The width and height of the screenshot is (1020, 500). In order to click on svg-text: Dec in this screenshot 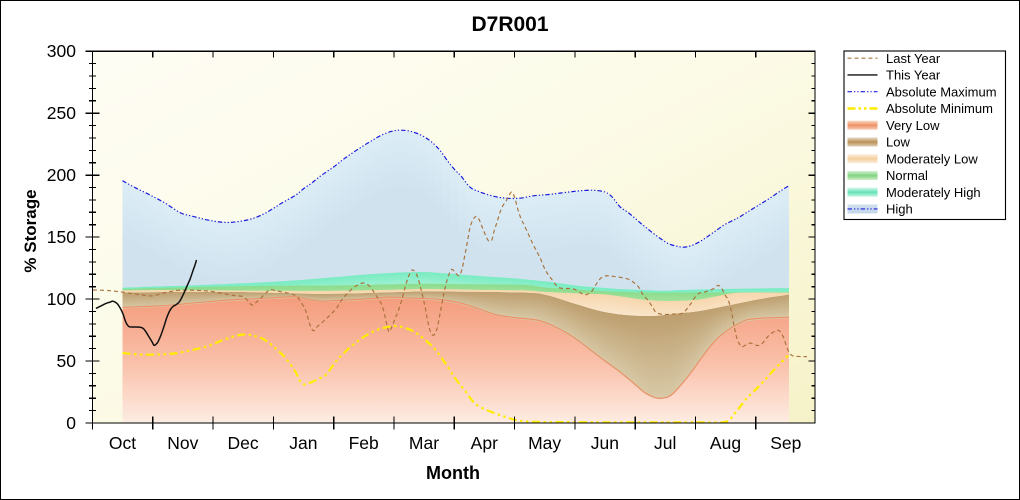, I will do `click(243, 443)`.